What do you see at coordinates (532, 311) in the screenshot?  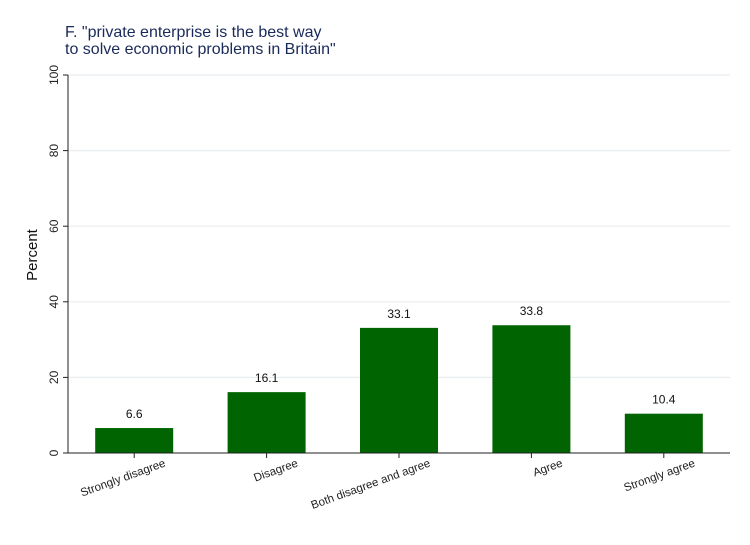 I see `data-label: 33.8` at bounding box center [532, 311].